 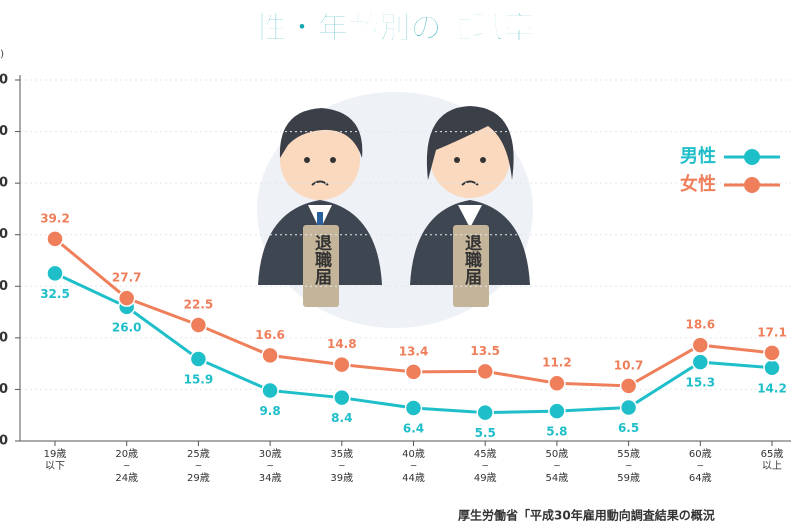 What do you see at coordinates (470, 206) in the screenshot?
I see `woman` at bounding box center [470, 206].